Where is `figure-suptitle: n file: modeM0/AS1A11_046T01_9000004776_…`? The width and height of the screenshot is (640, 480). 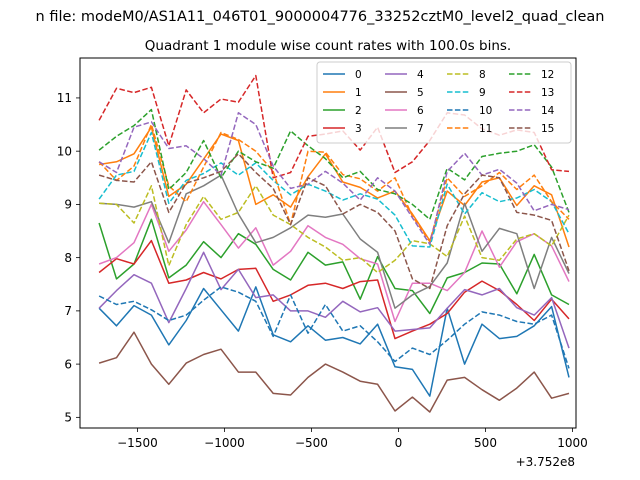 figure-suptitle: n file: modeM0/AS1A11_046T01_9000004776_… is located at coordinates (320, 17).